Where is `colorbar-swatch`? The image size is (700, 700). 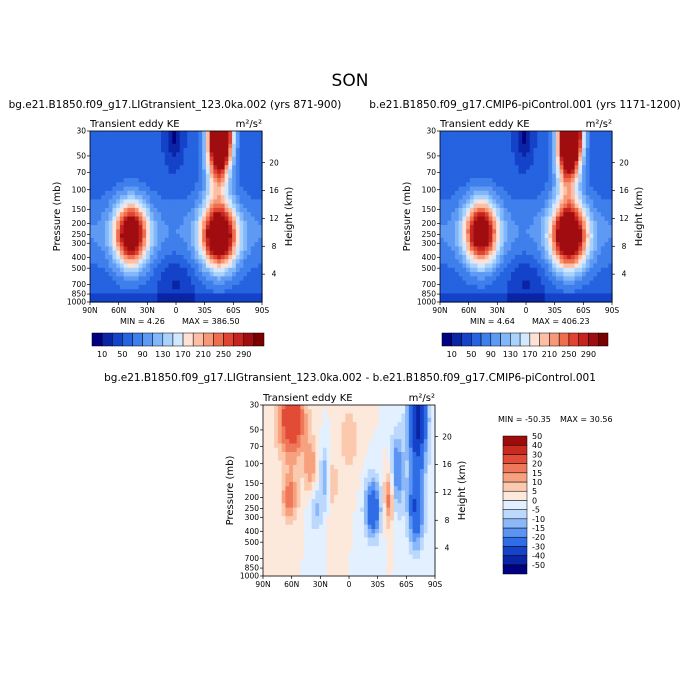 colorbar-swatch is located at coordinates (466, 339).